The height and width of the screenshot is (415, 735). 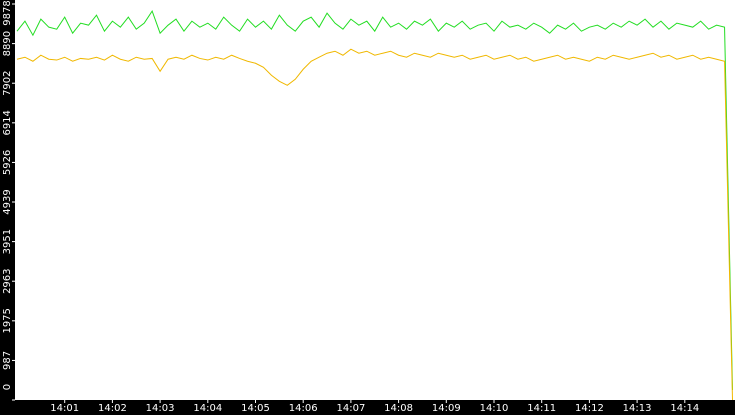 What do you see at coordinates (7, 241) in the screenshot?
I see `y-tick-label: 3951` at bounding box center [7, 241].